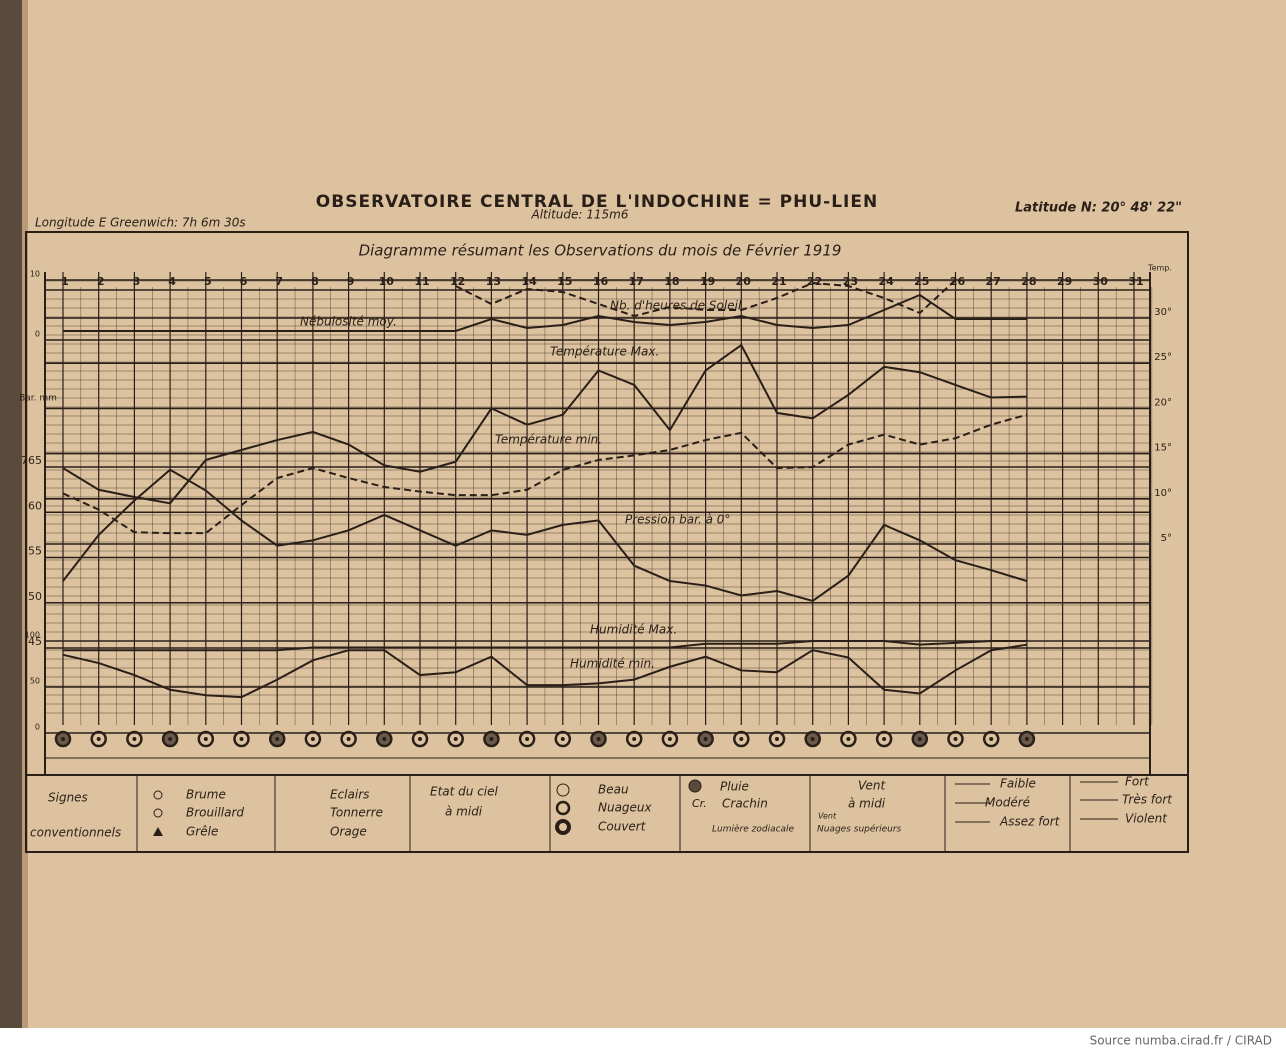  What do you see at coordinates (745, 804) in the screenshot?
I see `legend-text: Crachin` at bounding box center [745, 804].